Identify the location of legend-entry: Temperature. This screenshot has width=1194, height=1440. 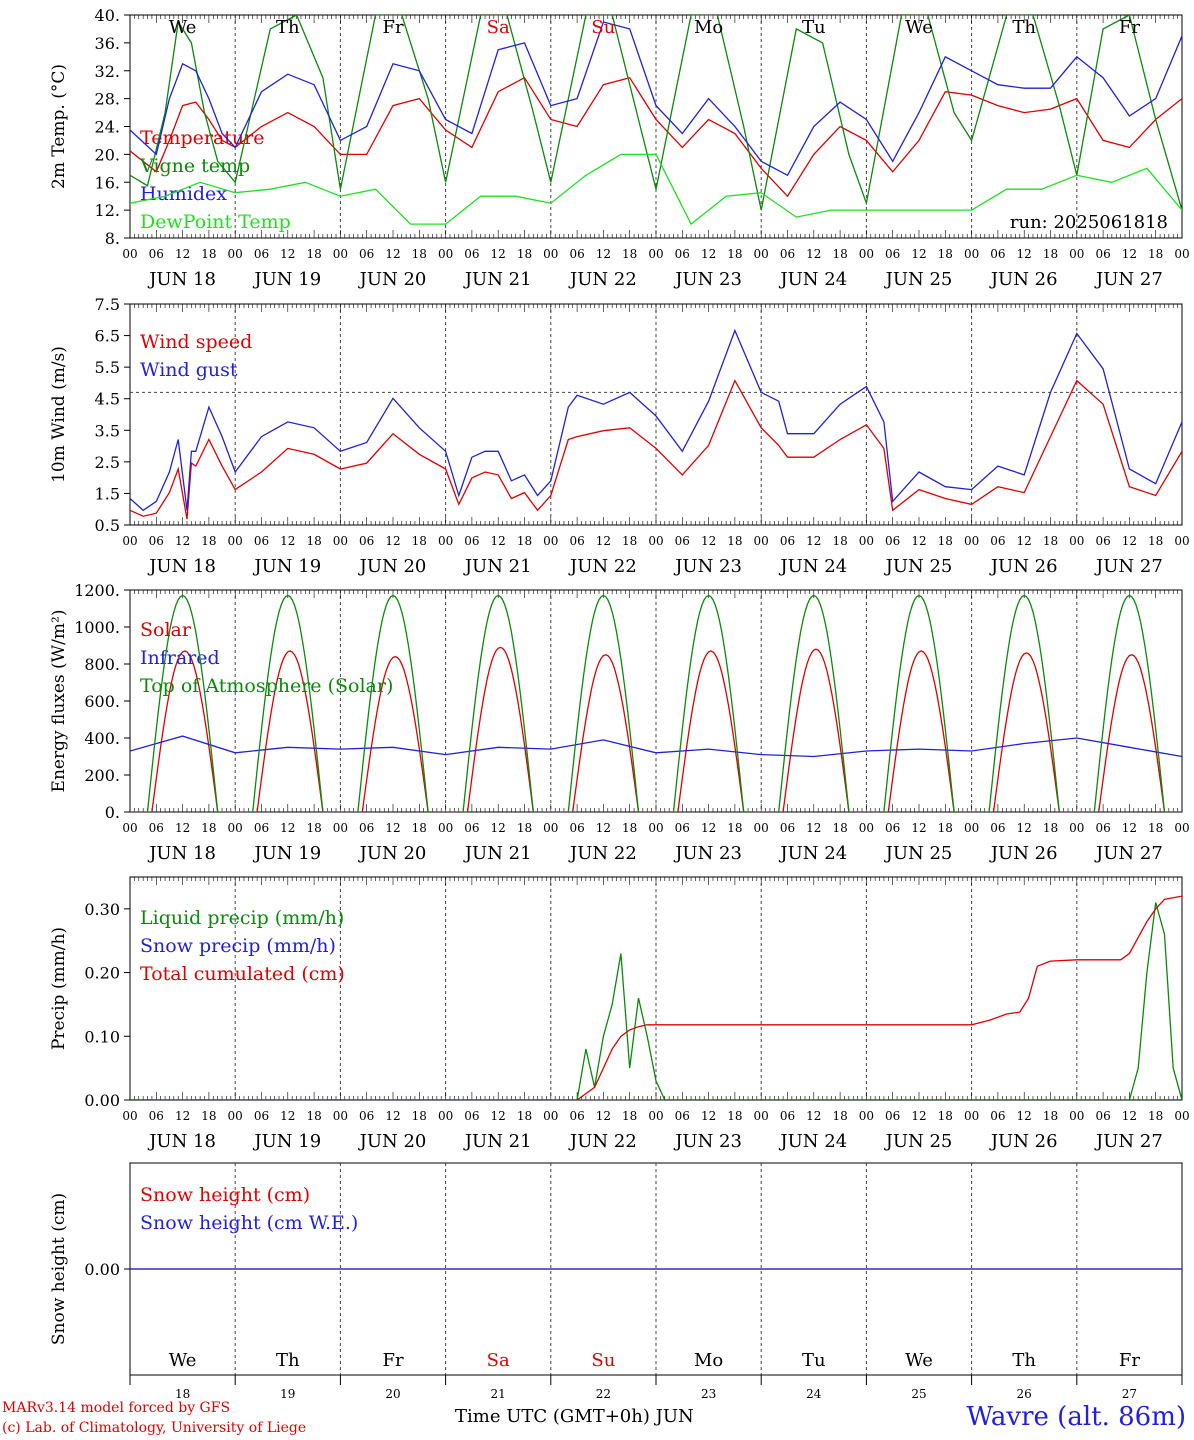
(202, 138).